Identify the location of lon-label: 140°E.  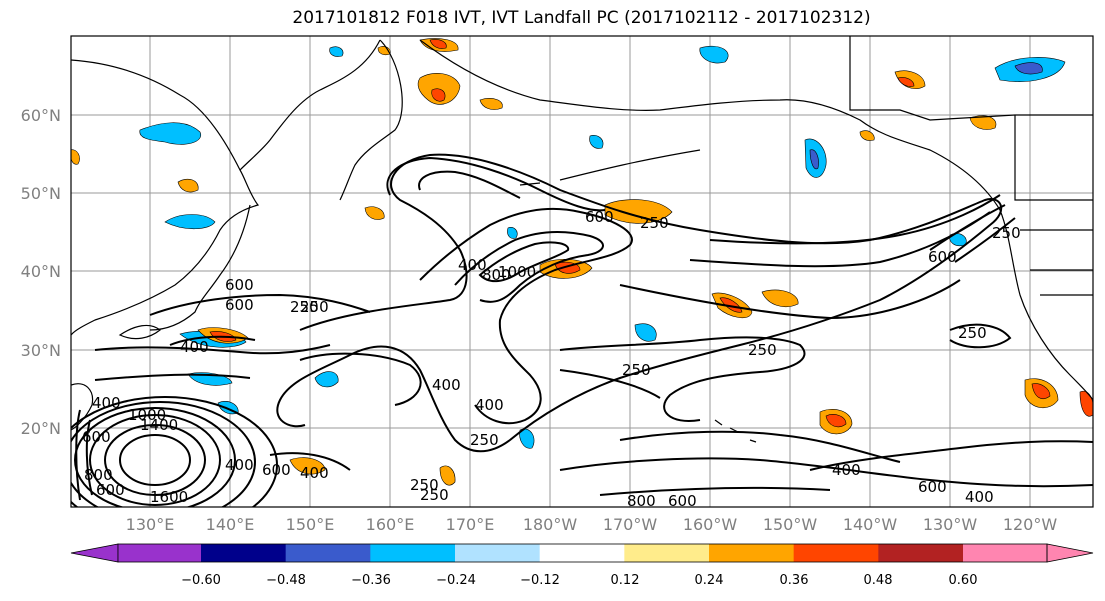
(230, 524).